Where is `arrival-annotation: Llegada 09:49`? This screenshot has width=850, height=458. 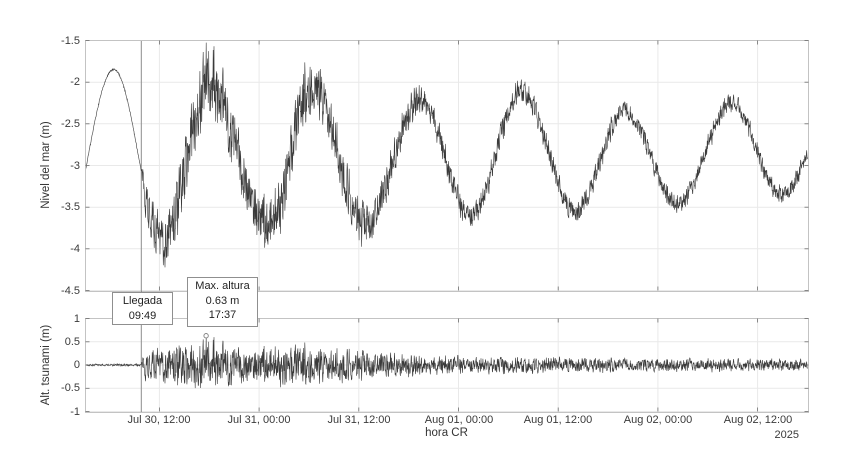
arrival-annotation: Llegada 09:49 is located at coordinates (142, 308).